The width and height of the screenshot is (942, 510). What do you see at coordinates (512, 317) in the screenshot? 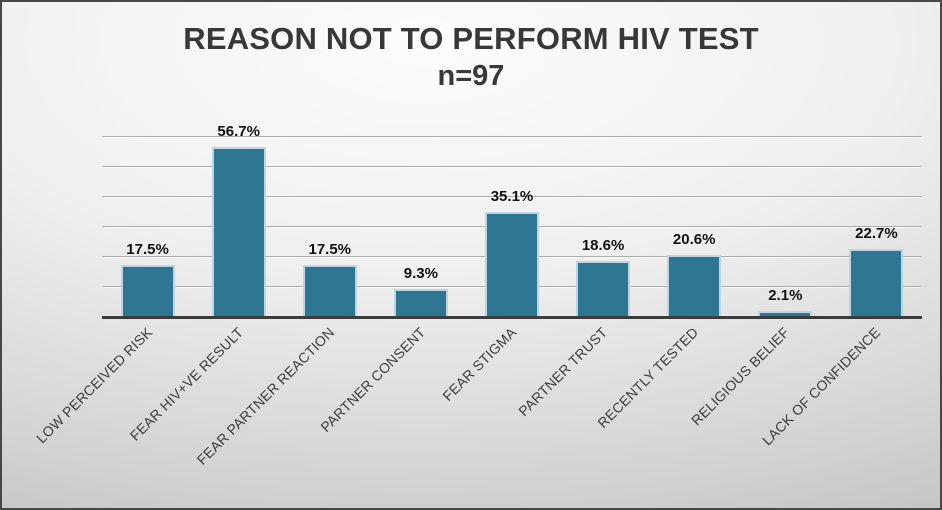
I see `x-axis-line` at bounding box center [512, 317].